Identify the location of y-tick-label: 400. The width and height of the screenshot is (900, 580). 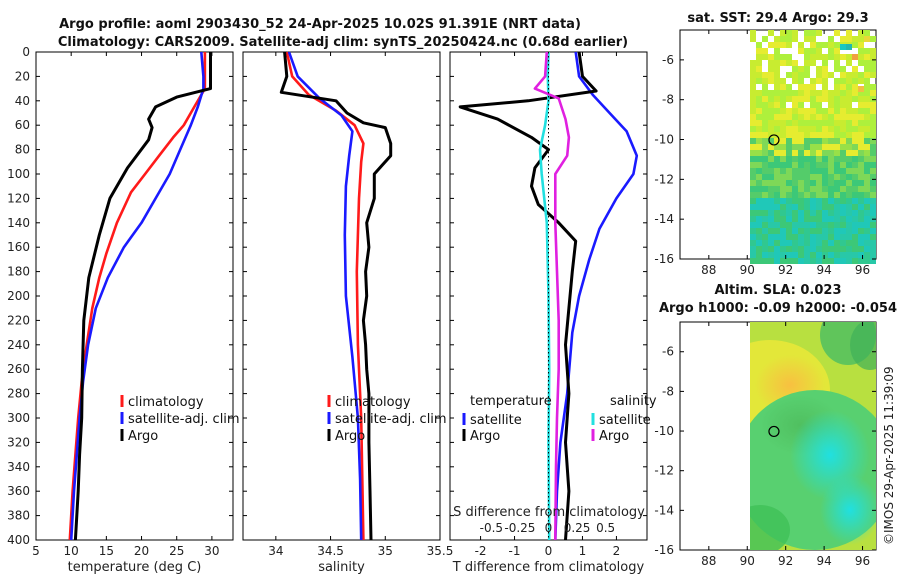
(18, 540).